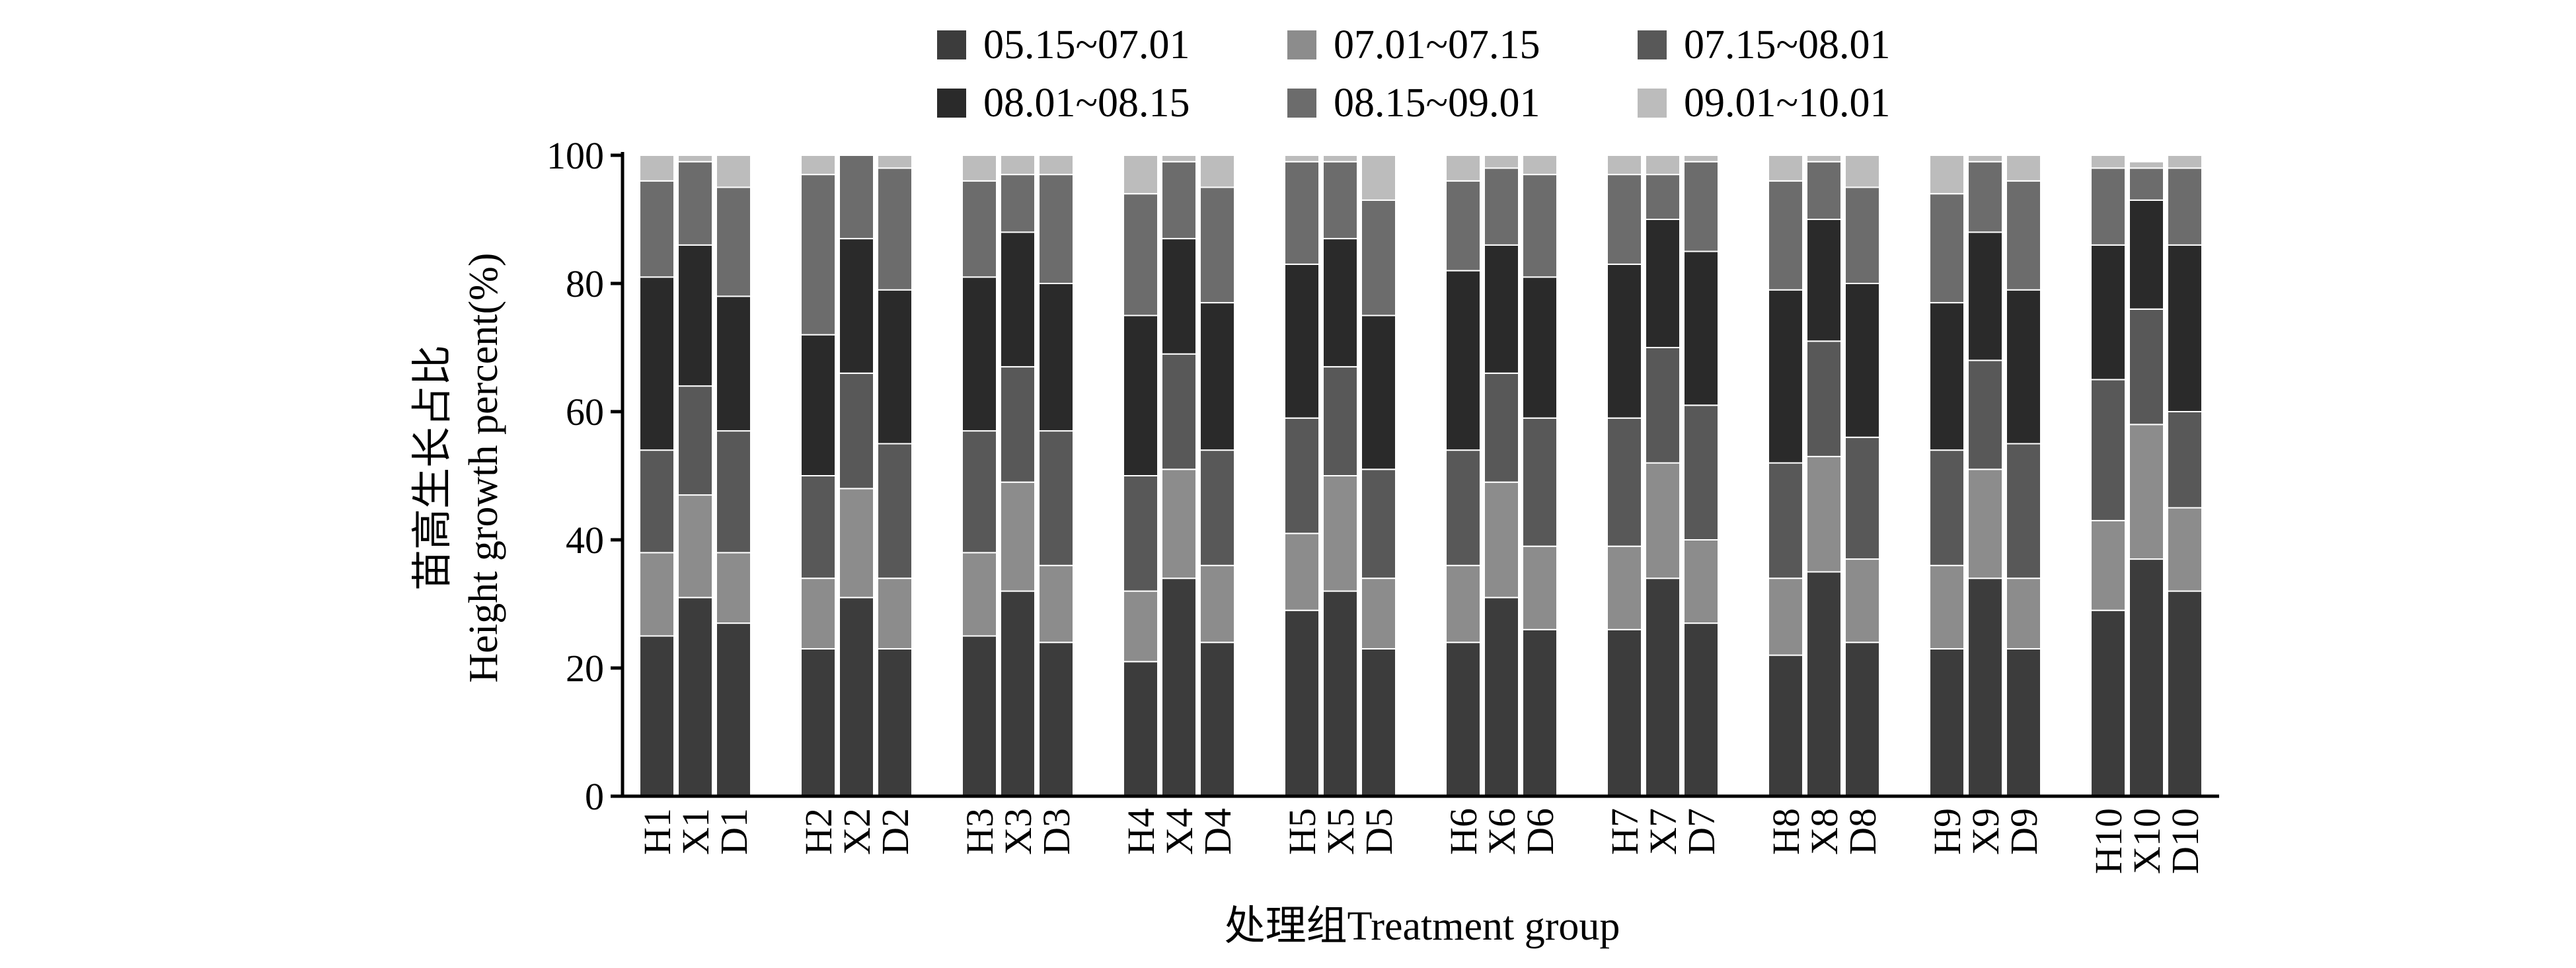  Describe the element at coordinates (594, 797) in the screenshot. I see `y-tick-label: 0` at that location.